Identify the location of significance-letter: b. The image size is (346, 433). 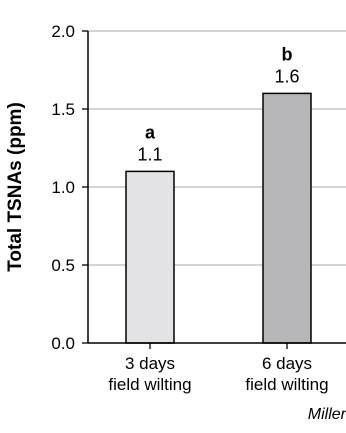
(287, 54).